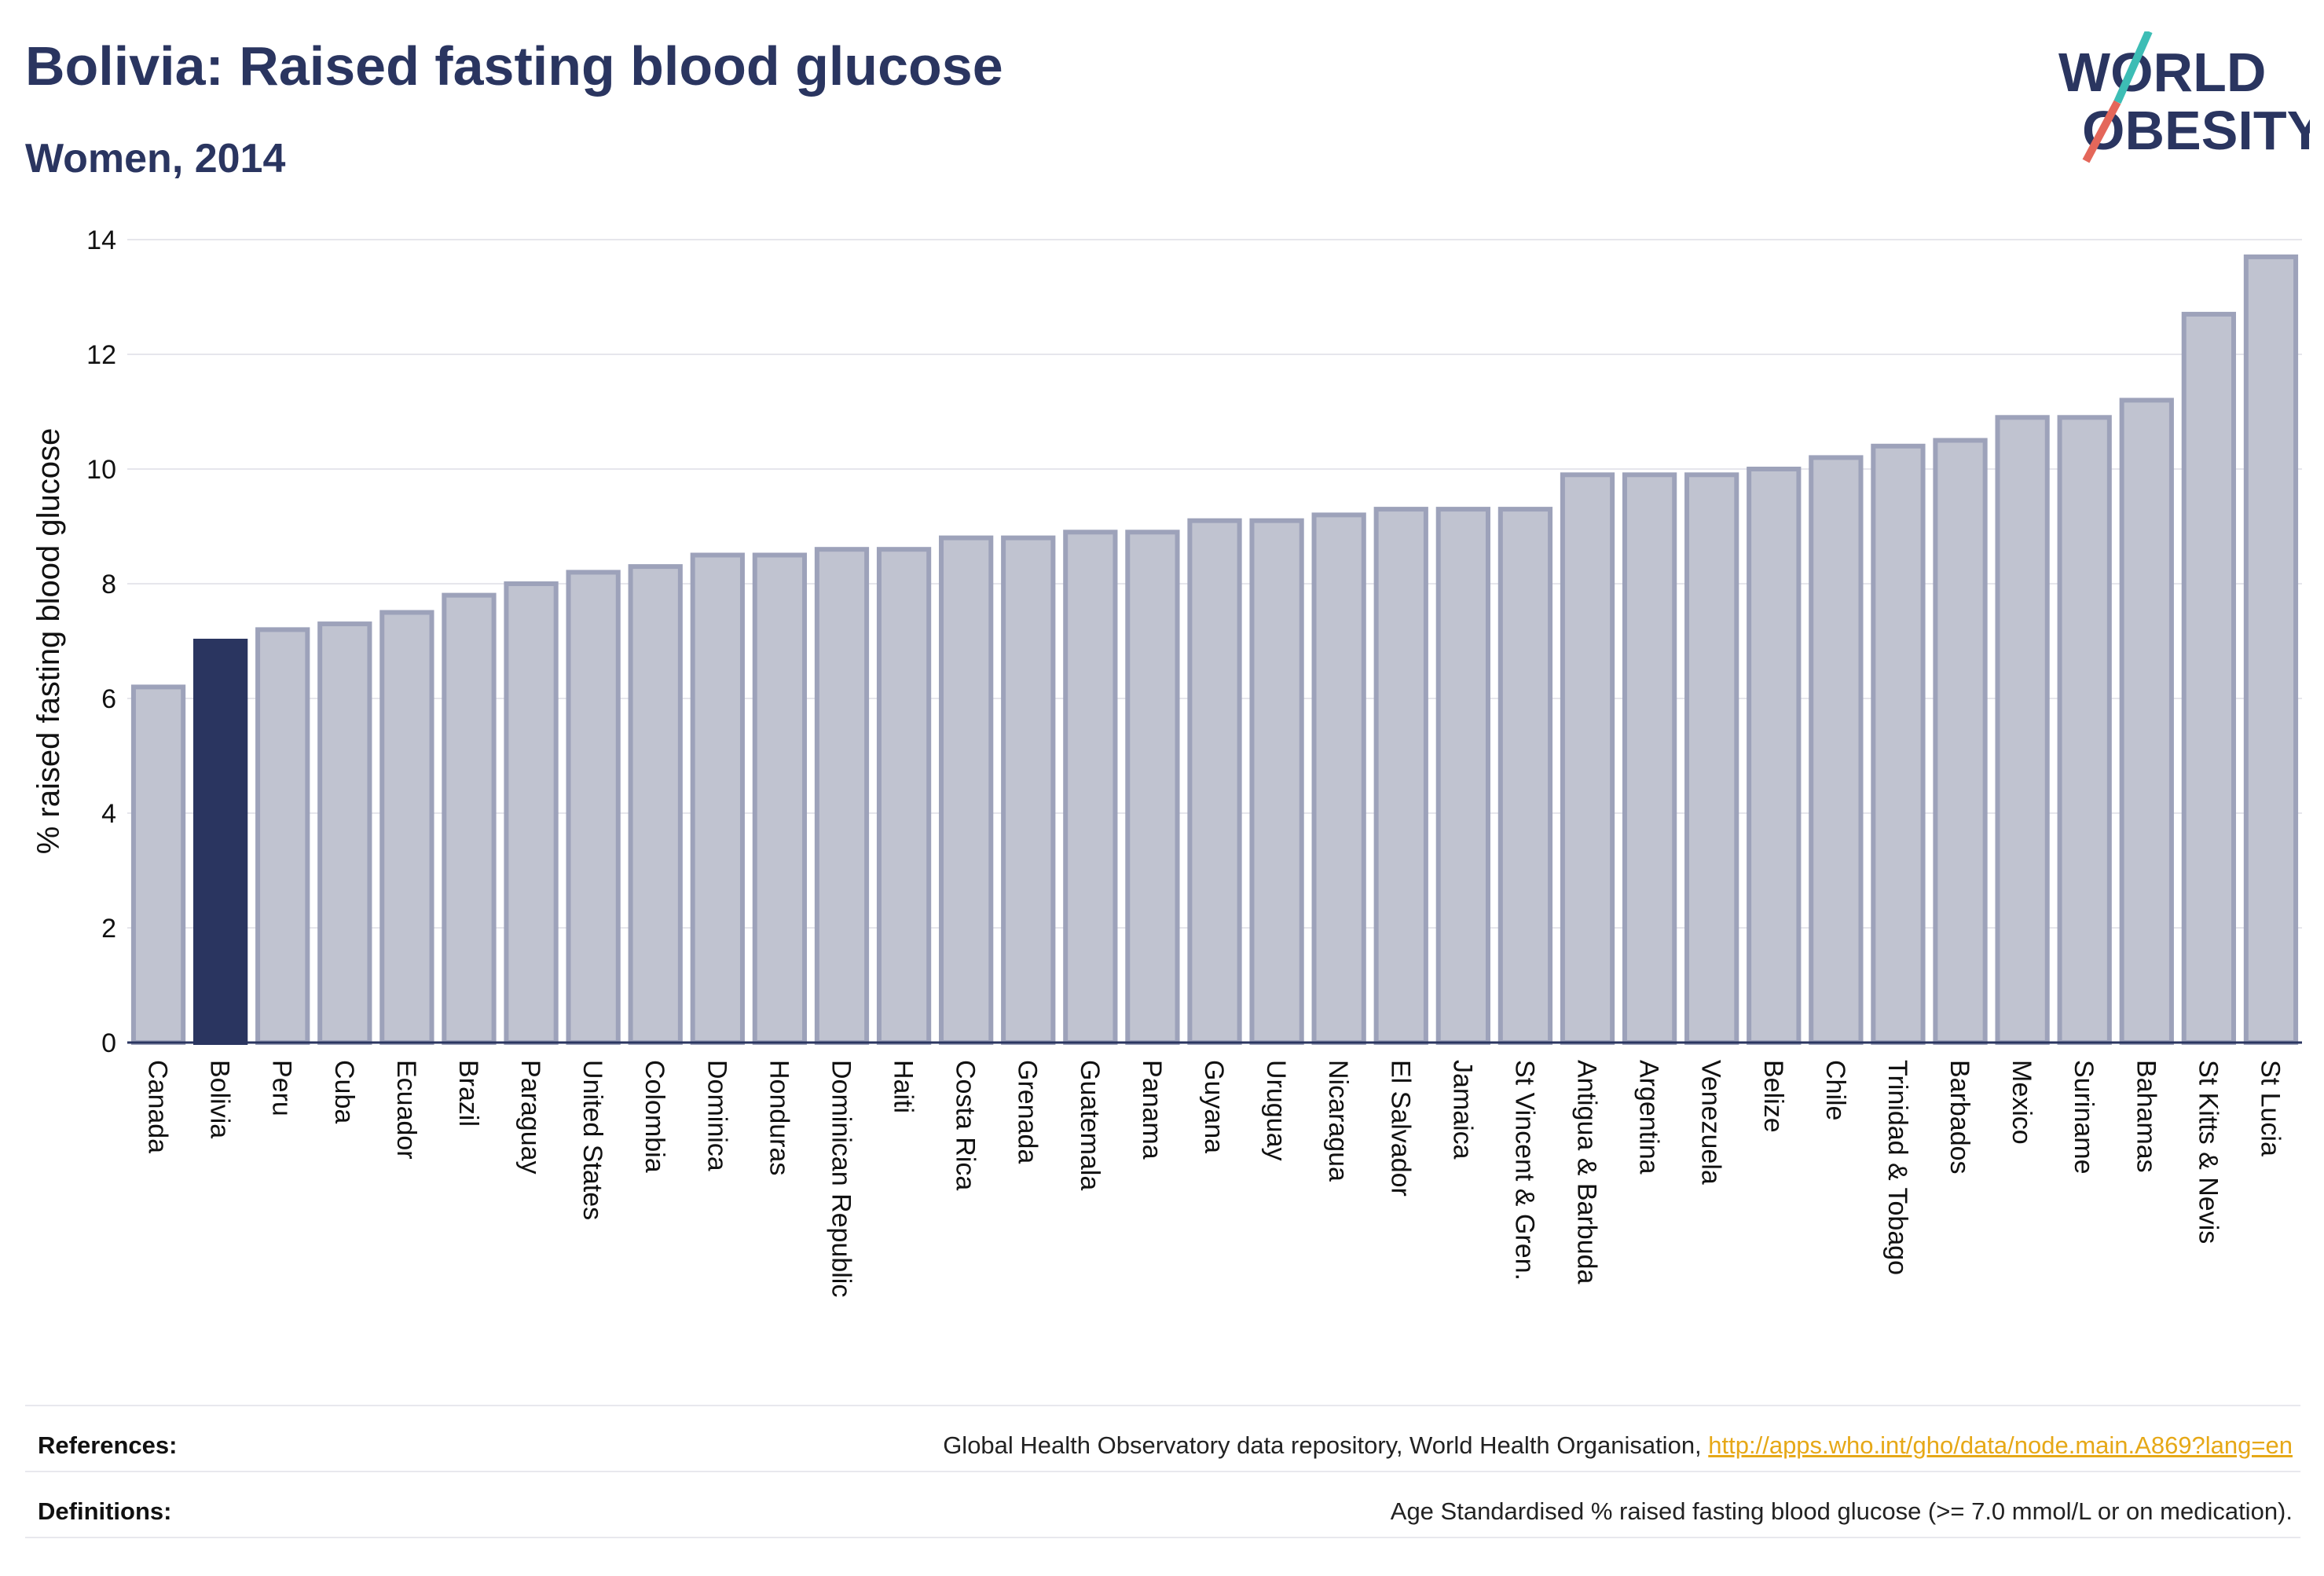 This screenshot has width=2324, height=1576. Describe the element at coordinates (1649, 1117) in the screenshot. I see `x-tick-label: Argentina` at that location.